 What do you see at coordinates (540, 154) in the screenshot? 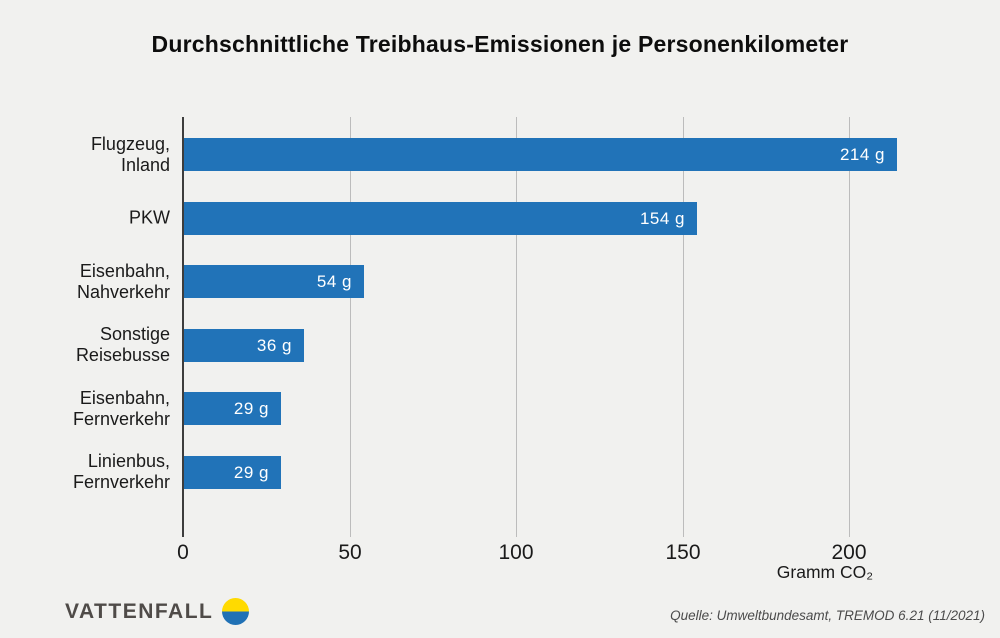
I see `bar: 214 g` at bounding box center [540, 154].